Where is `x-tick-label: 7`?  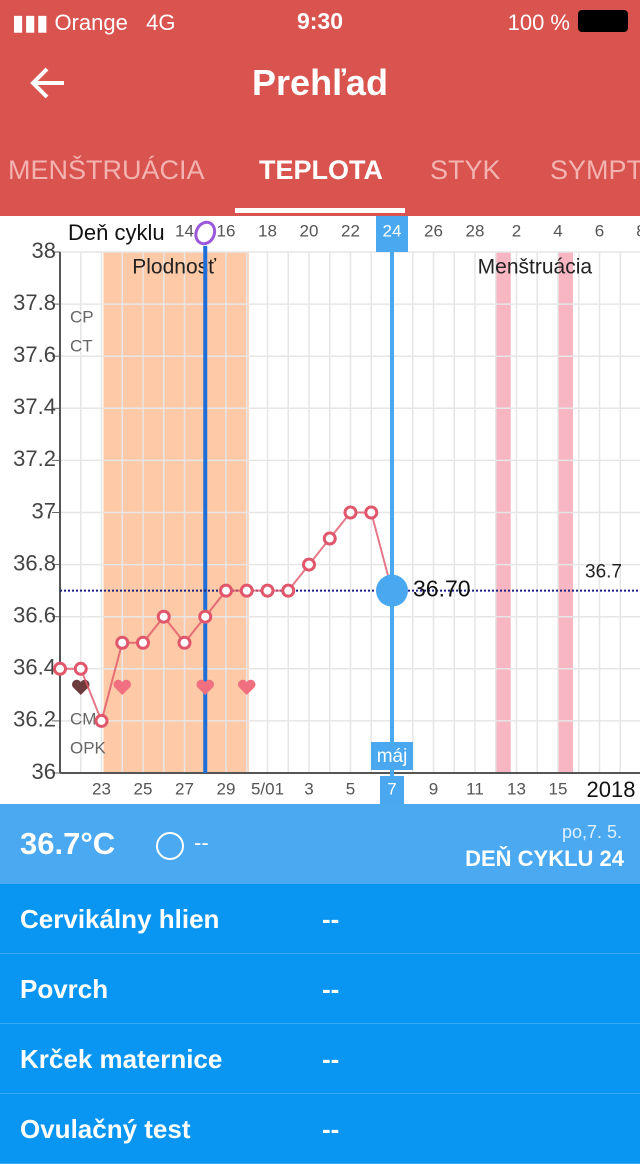
x-tick-label: 7 is located at coordinates (391, 788).